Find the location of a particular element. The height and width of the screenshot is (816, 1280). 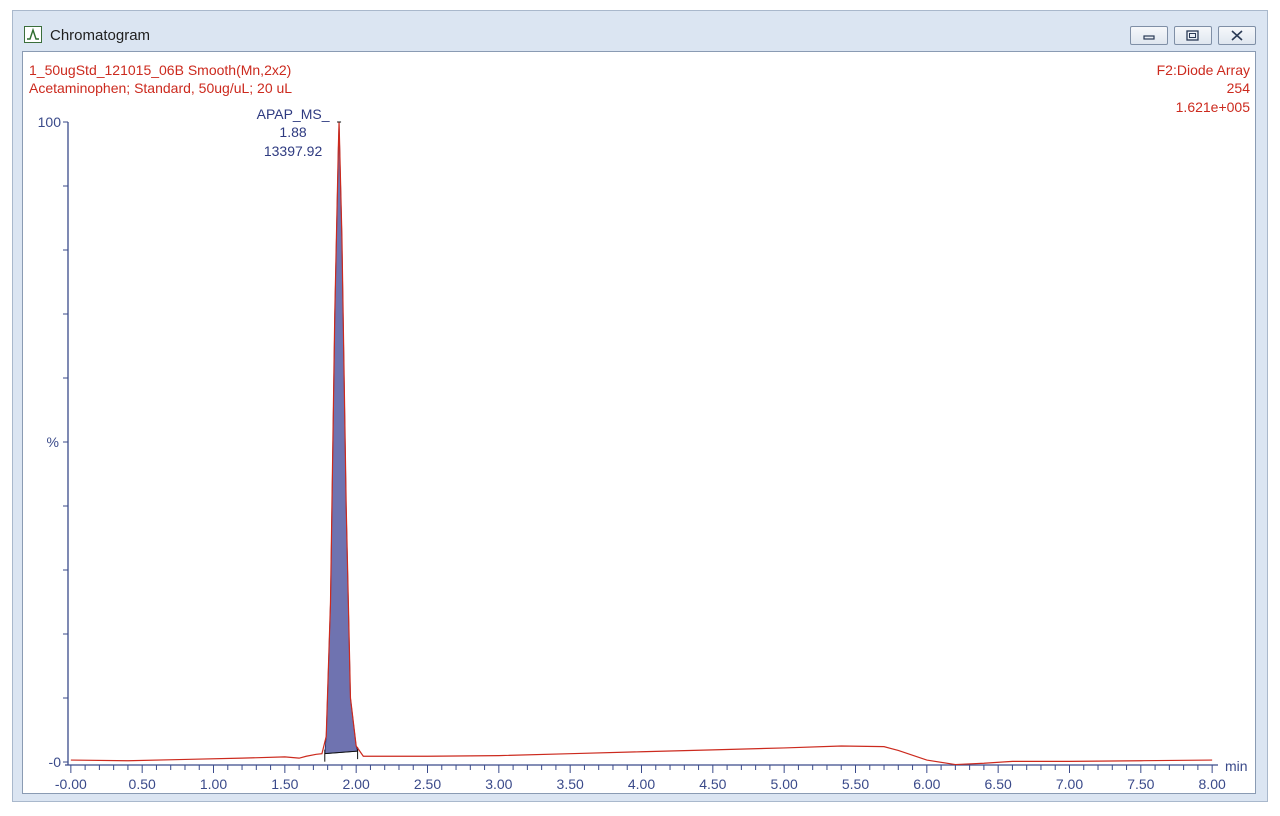

x-tick-label: 0.50 is located at coordinates (142, 784).